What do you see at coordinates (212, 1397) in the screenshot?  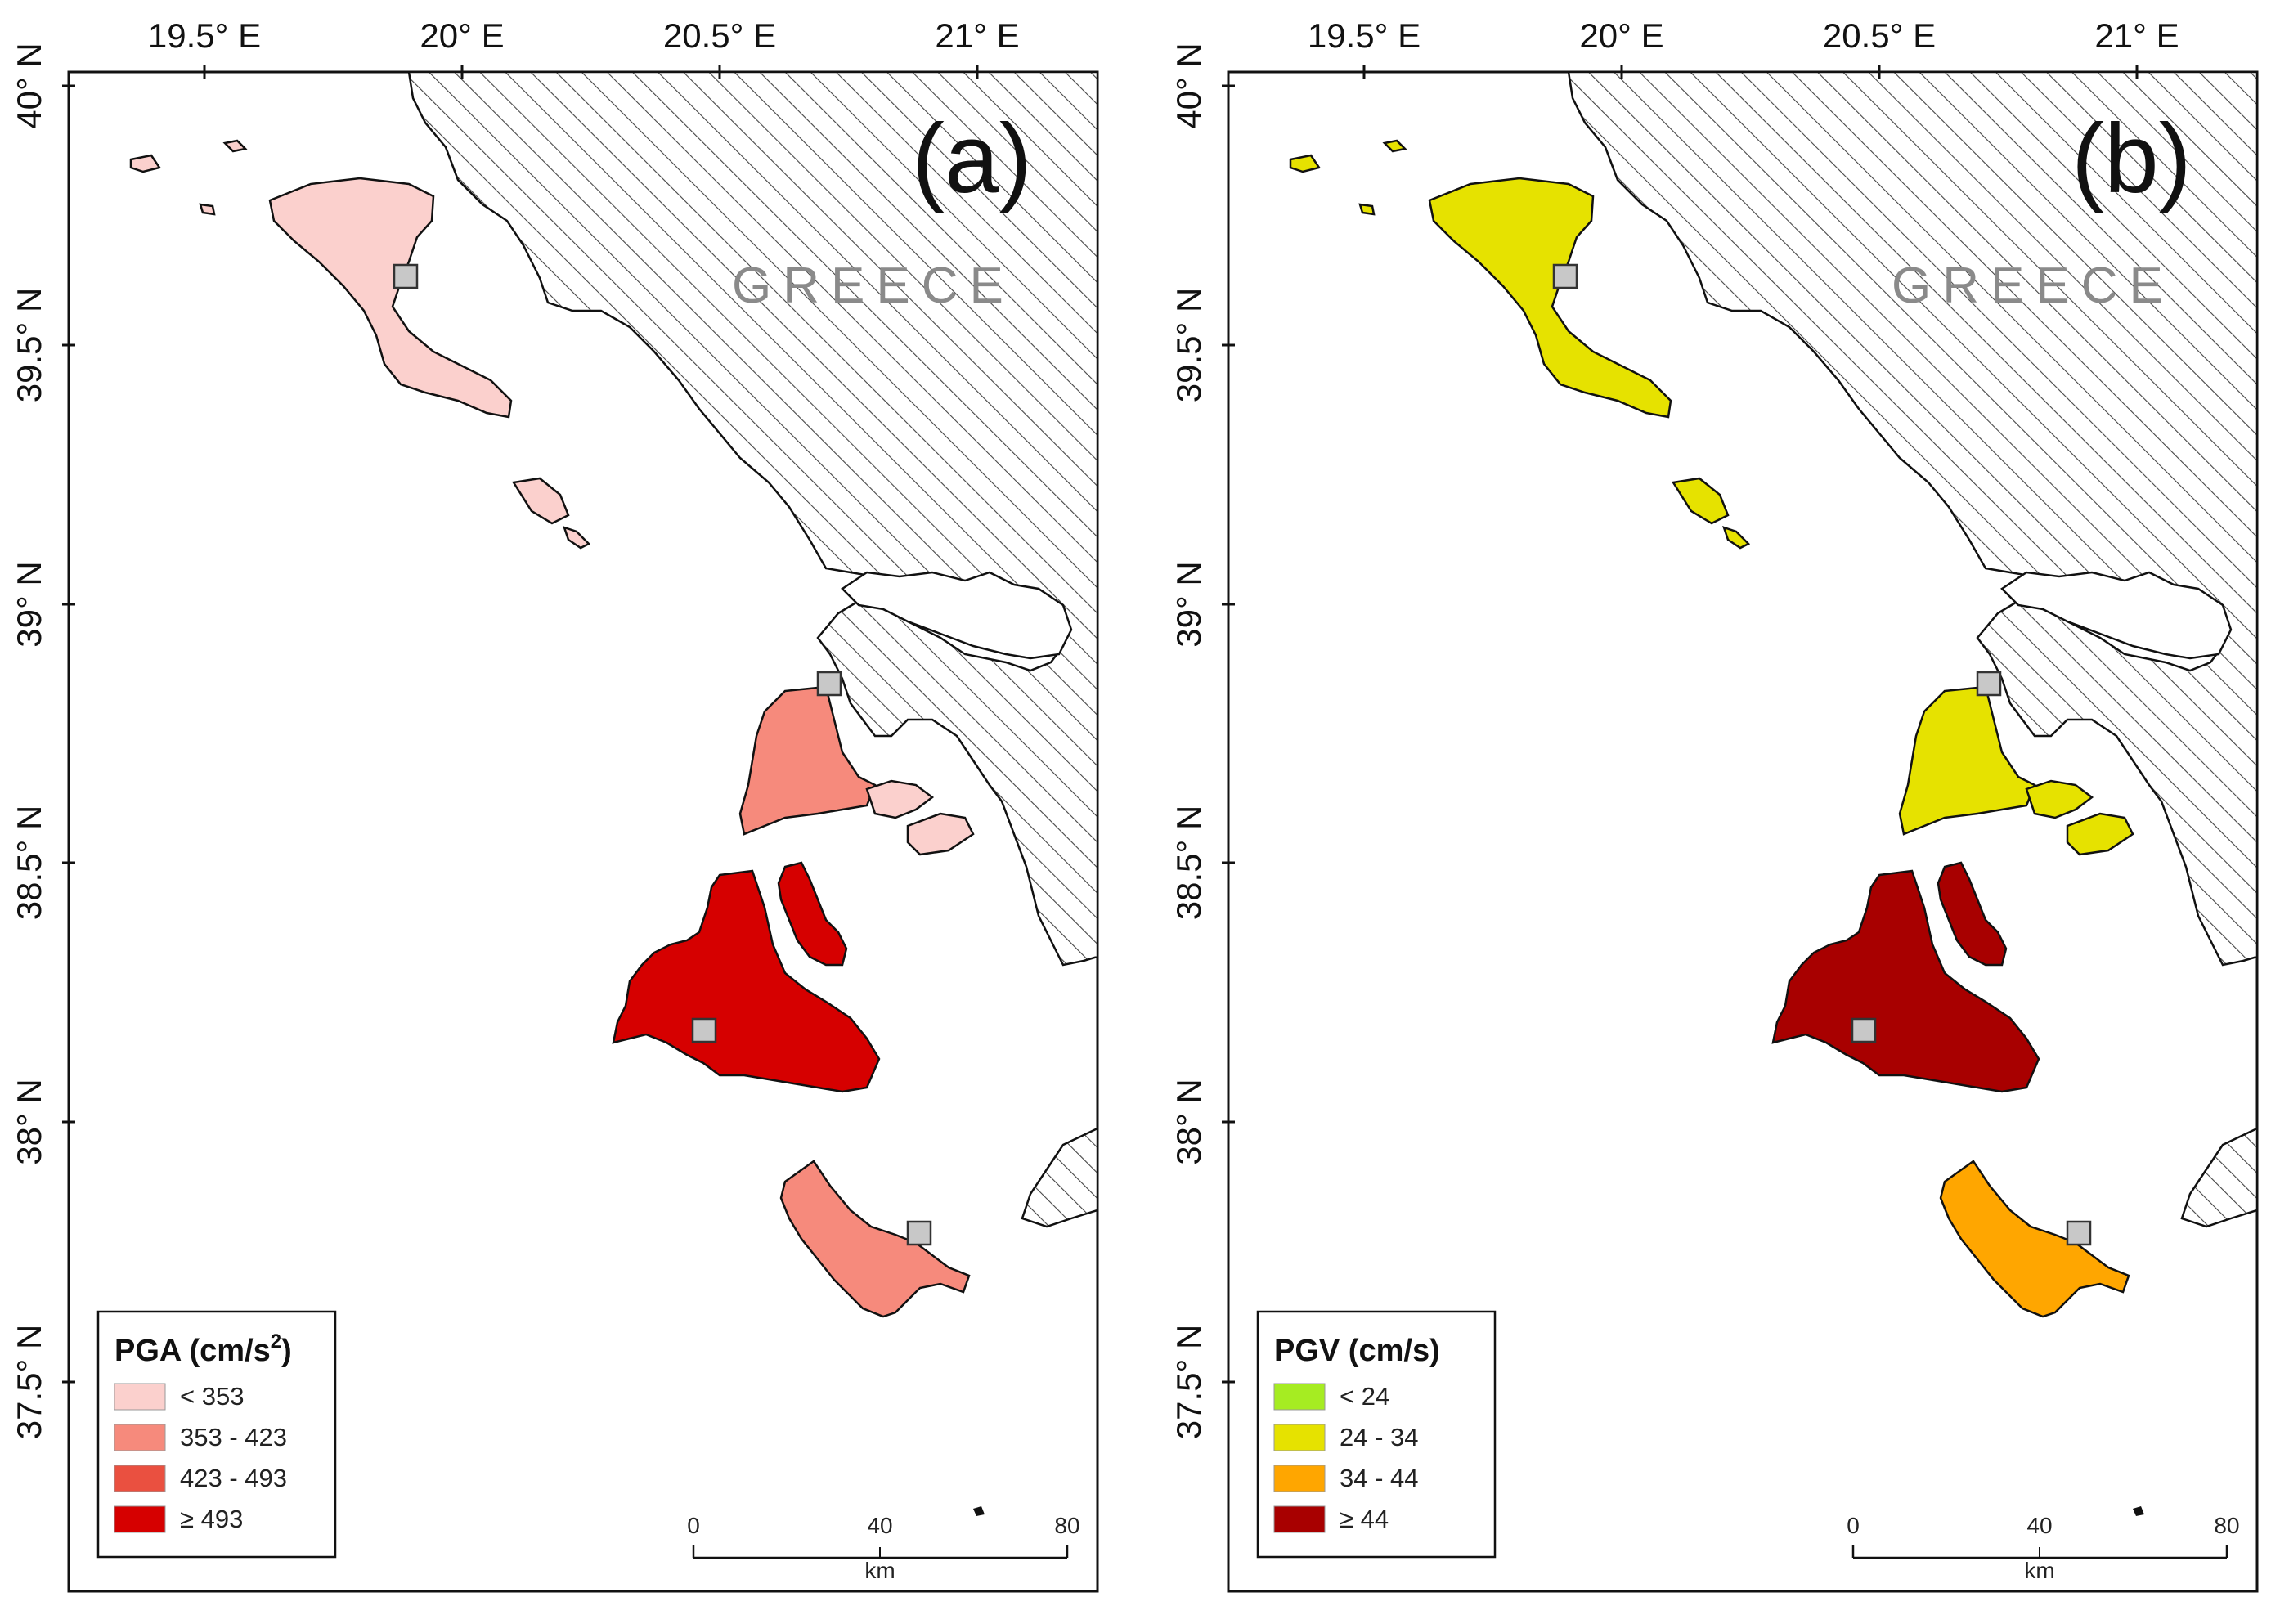 I see `legend-label: < 353` at bounding box center [212, 1397].